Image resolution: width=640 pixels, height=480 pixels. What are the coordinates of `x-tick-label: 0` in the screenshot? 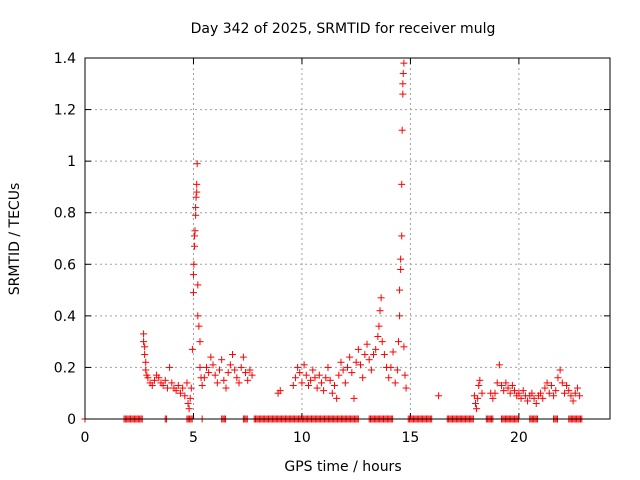 It's located at (85, 438).